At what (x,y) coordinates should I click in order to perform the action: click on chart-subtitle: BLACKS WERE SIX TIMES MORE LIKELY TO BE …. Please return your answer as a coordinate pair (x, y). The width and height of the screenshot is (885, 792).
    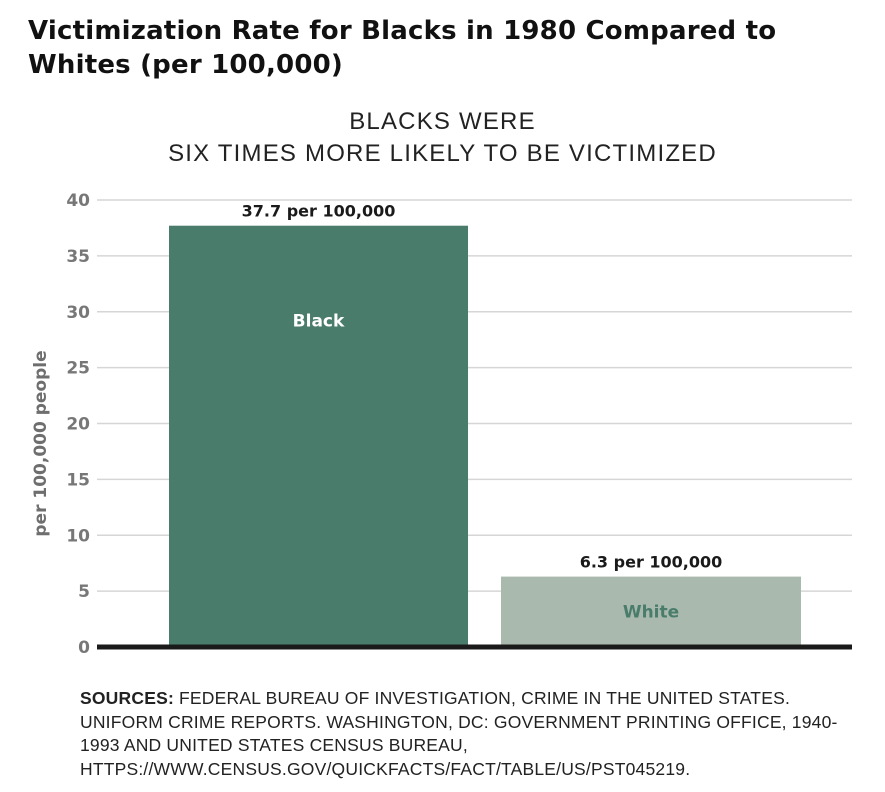
    Looking at the image, I should click on (442, 138).